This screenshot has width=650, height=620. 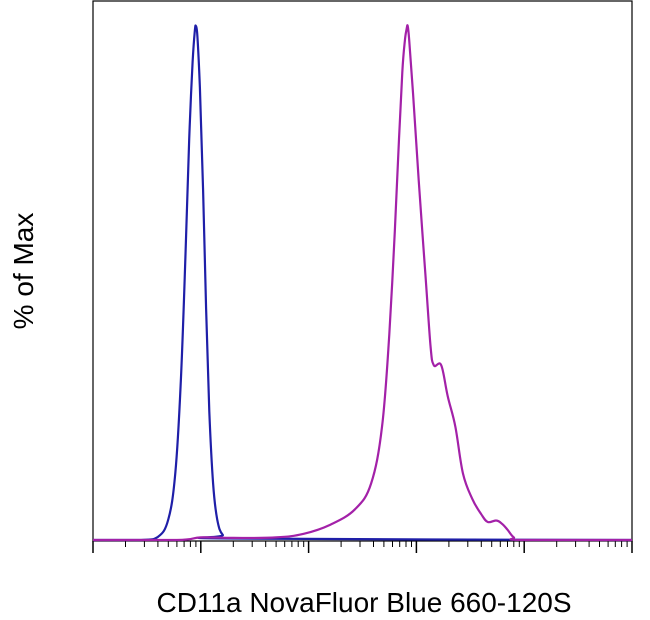 What do you see at coordinates (23, 271) in the screenshot?
I see `y-axis-title: % of Max` at bounding box center [23, 271].